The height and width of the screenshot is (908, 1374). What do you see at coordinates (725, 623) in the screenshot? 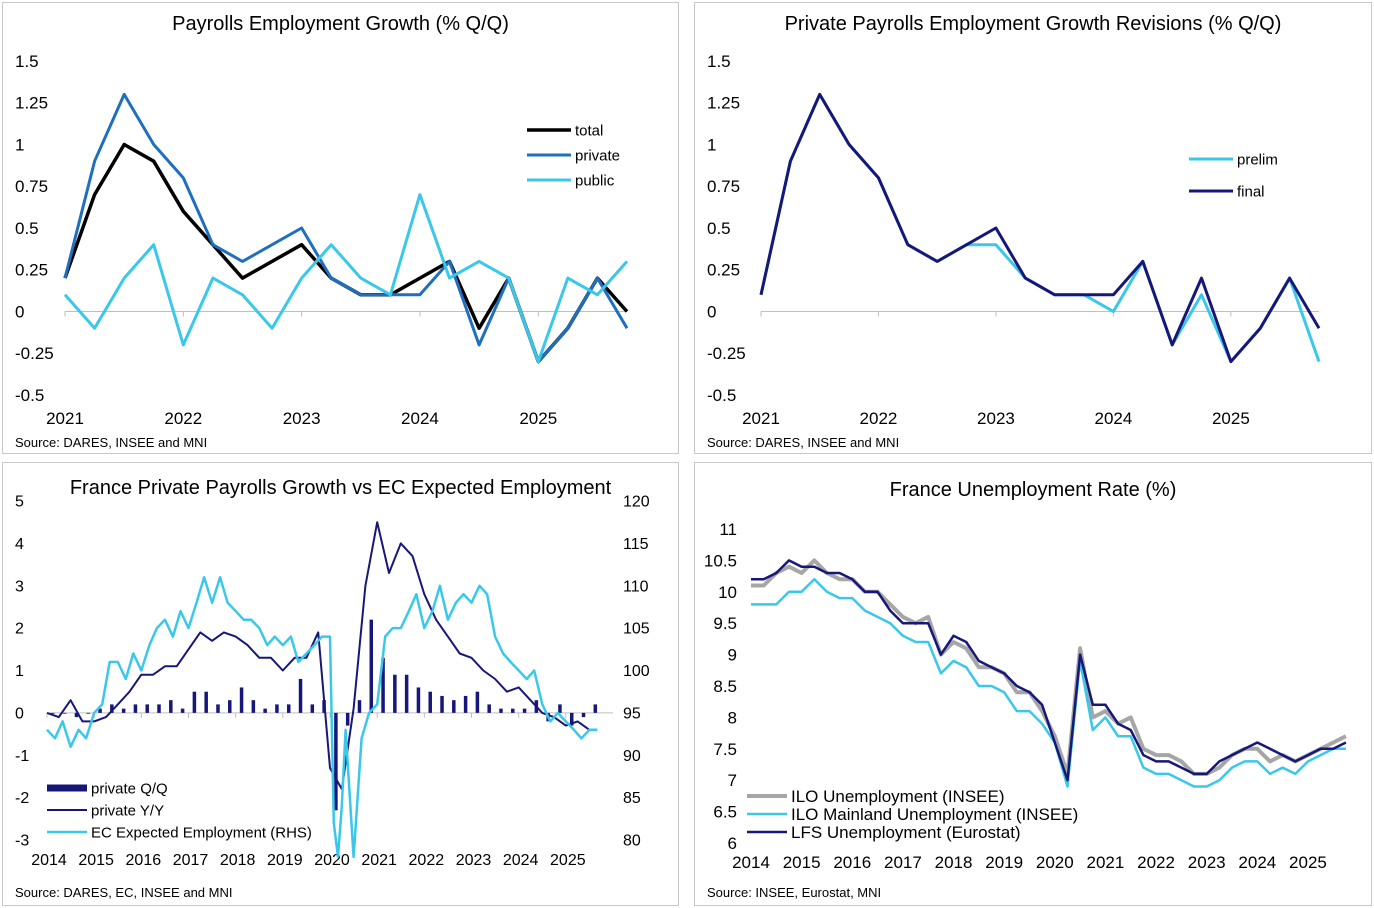
I see `y-tick-label: 9.5` at bounding box center [725, 623].